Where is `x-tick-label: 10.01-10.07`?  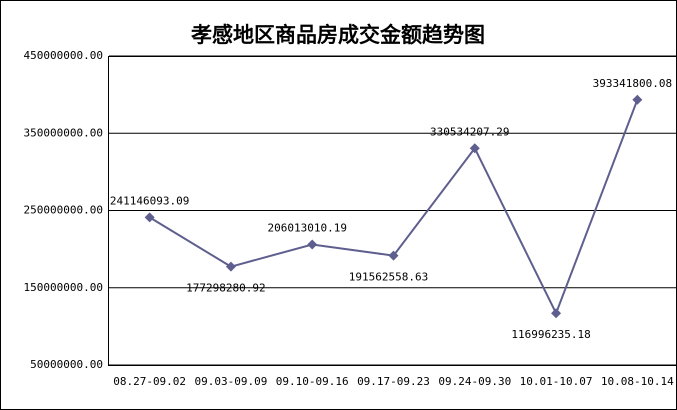
x-tick-label: 10.01-10.07 is located at coordinates (556, 381).